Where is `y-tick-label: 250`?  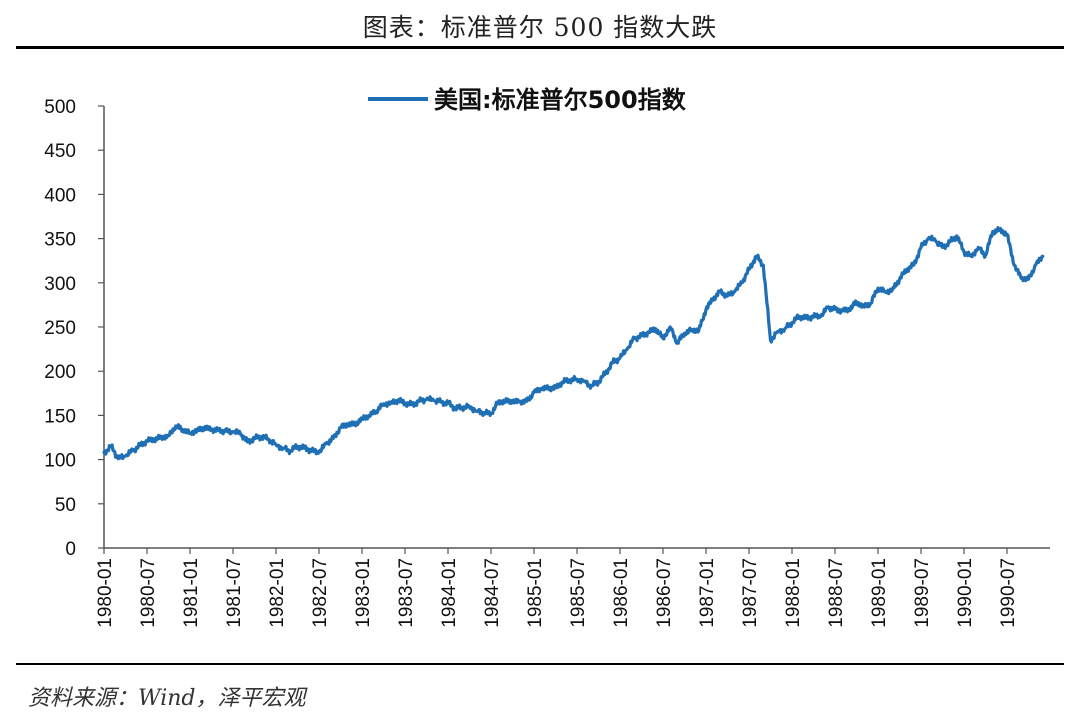 y-tick-label: 250 is located at coordinates (60, 328).